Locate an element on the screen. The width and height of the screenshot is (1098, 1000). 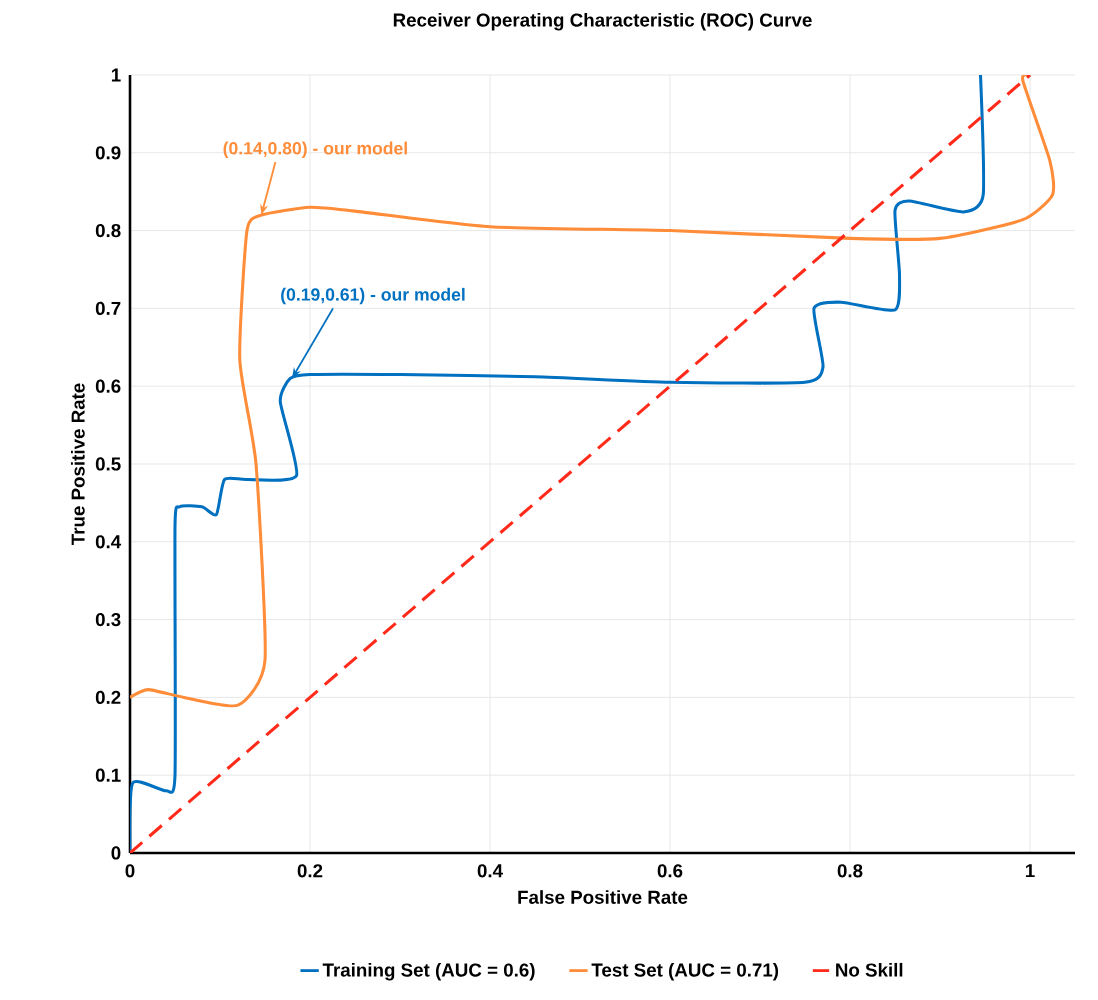
y-tick-label: 0.1 is located at coordinates (108, 775).